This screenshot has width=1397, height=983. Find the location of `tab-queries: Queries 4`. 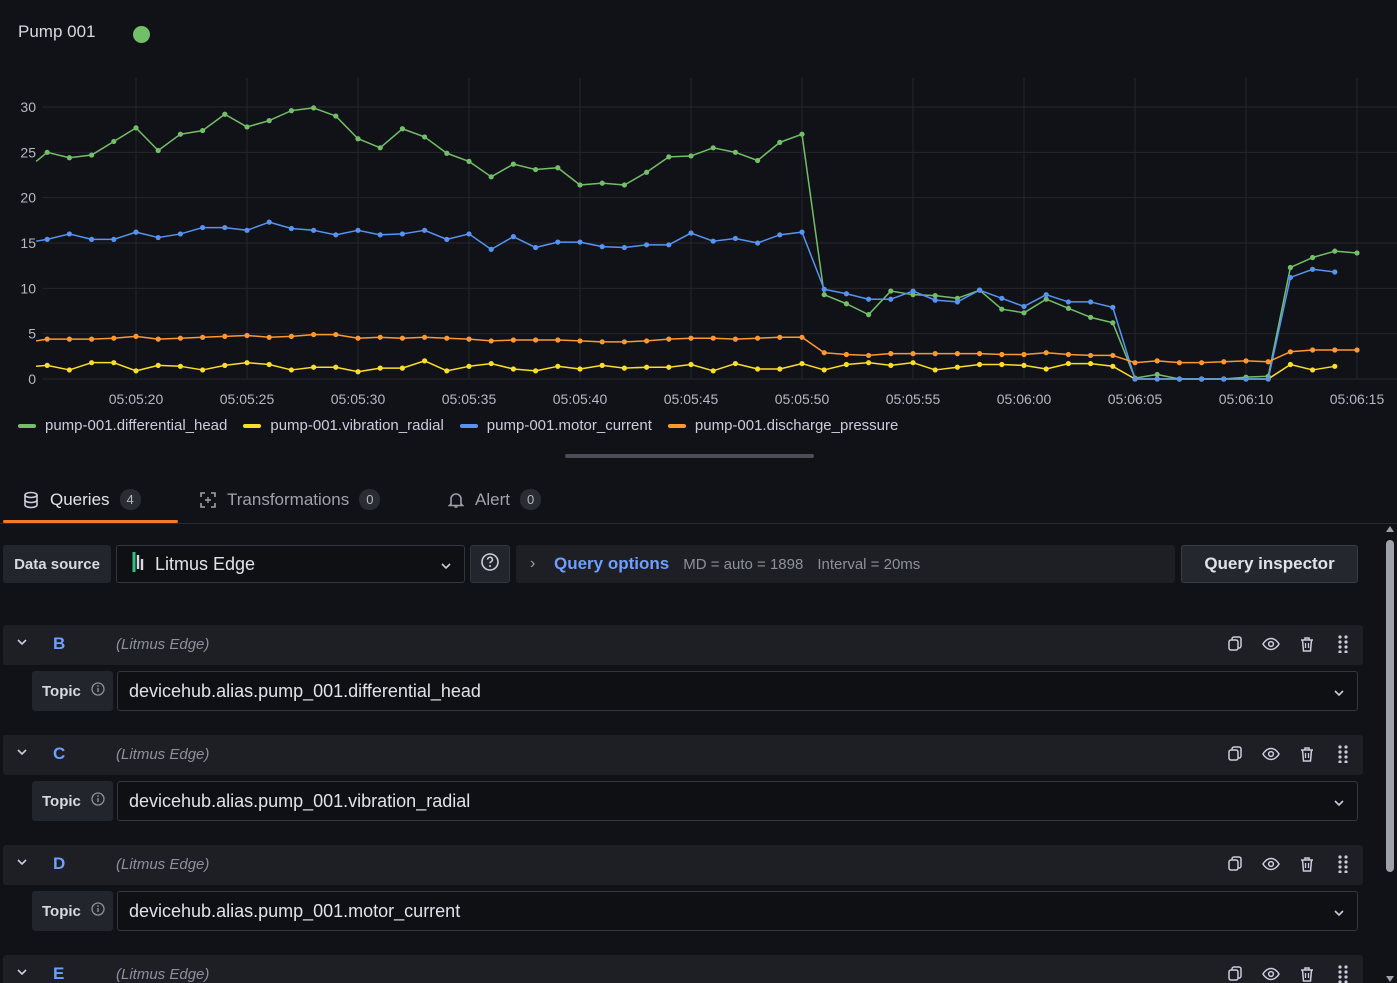

tab-queries: Queries 4 is located at coordinates (70, 499).